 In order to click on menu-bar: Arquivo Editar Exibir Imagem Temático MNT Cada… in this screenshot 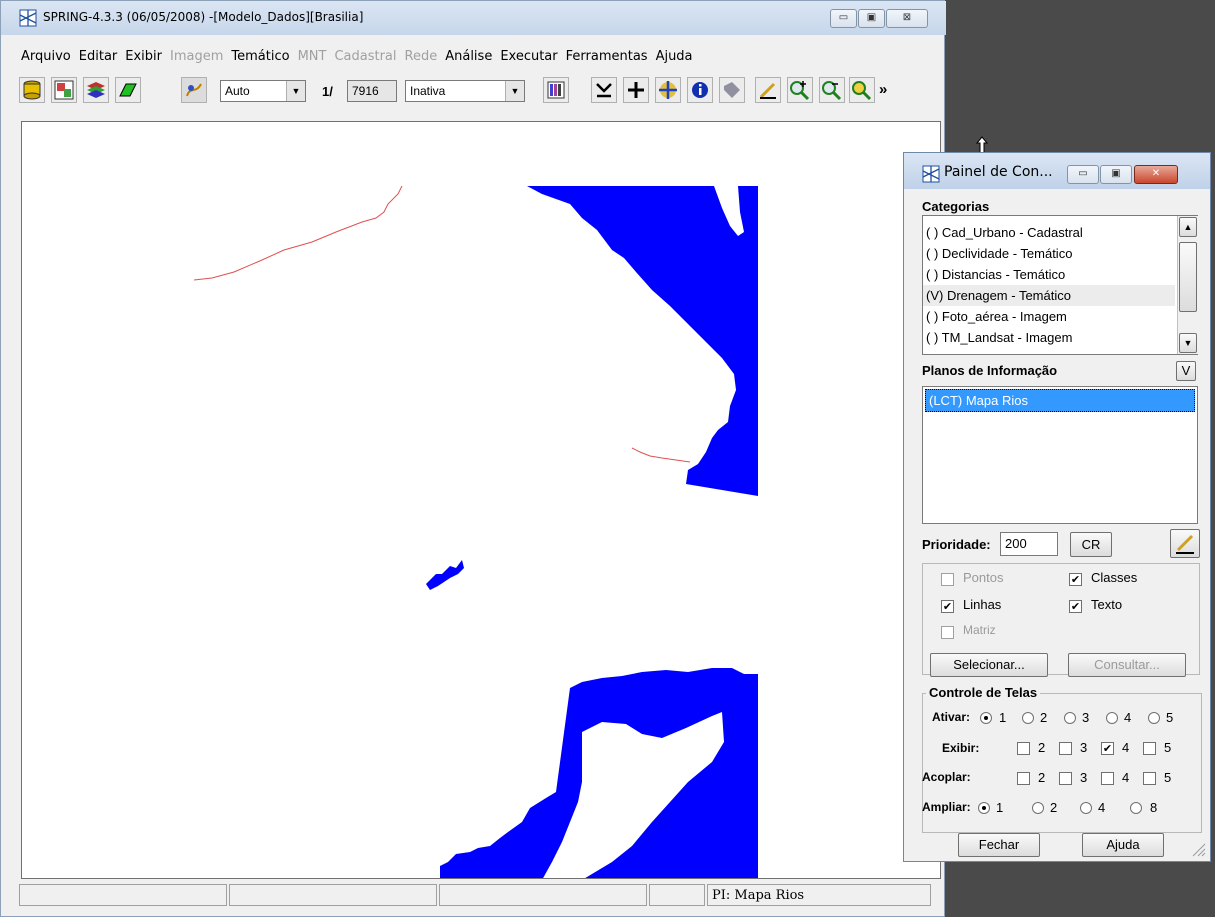, I will do `click(473, 57)`.